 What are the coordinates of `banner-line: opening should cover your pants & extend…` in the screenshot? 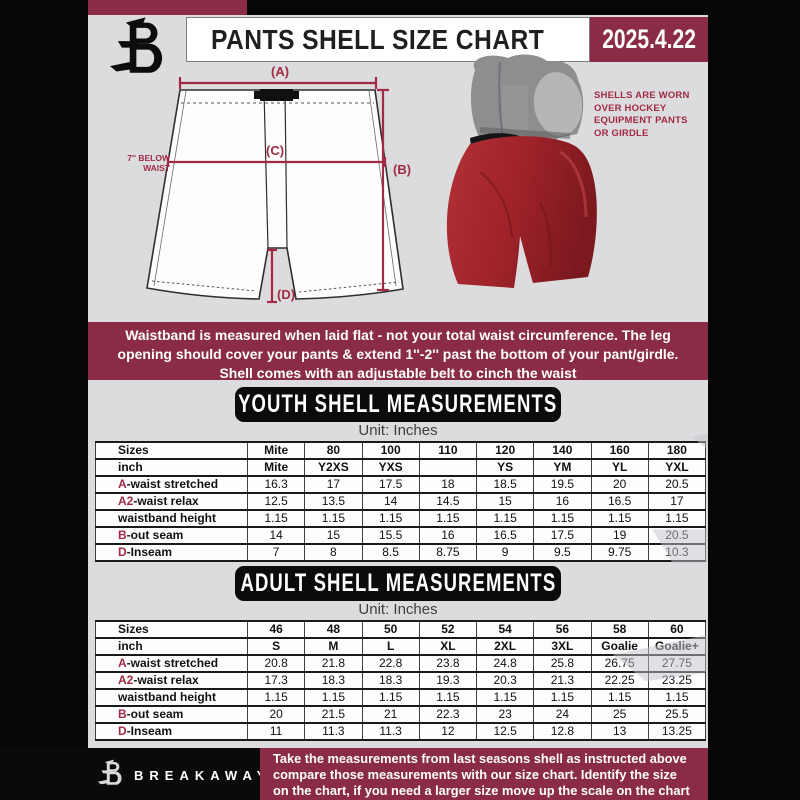 It's located at (398, 354).